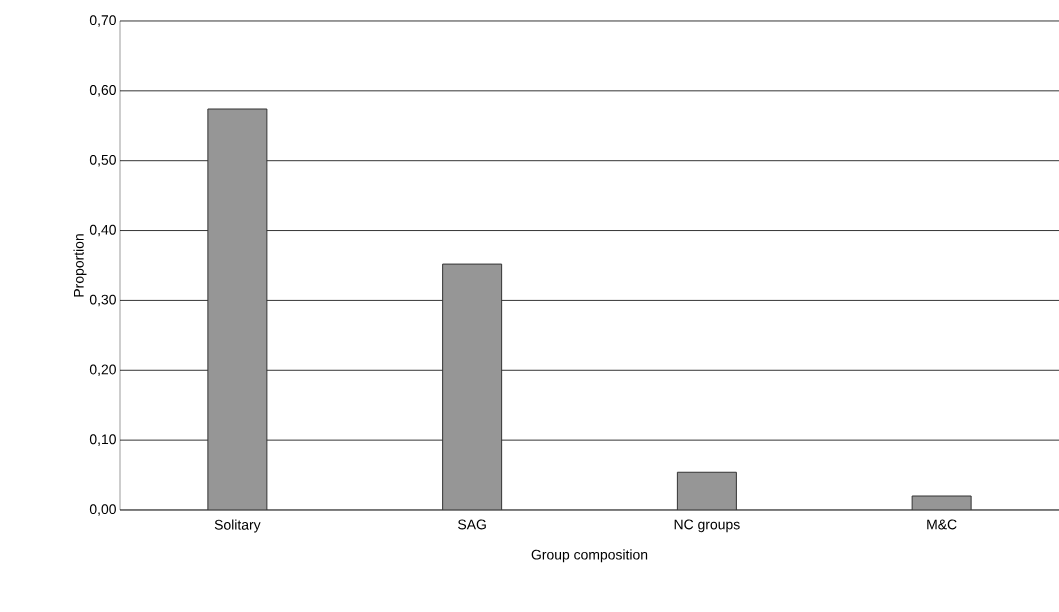 This screenshot has width=1059, height=612. I want to click on x-axis-title: Group composition, so click(589, 556).